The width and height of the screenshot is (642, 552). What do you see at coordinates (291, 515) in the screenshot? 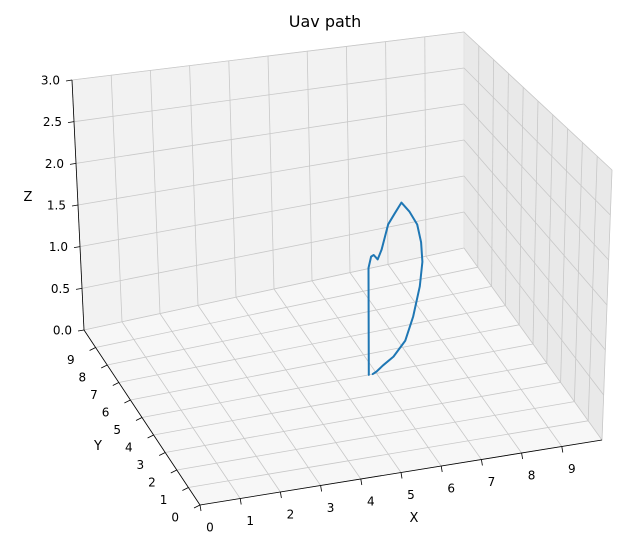
I see `x-tick-label: 2` at bounding box center [291, 515].